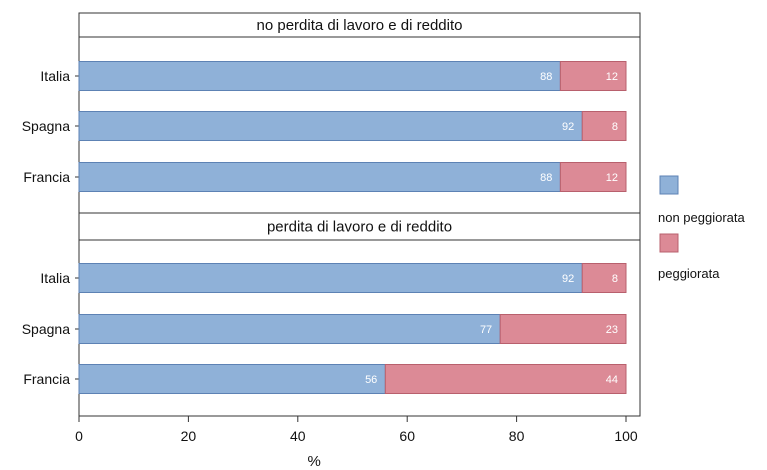  I want to click on x-tick-label: 0, so click(79, 436).